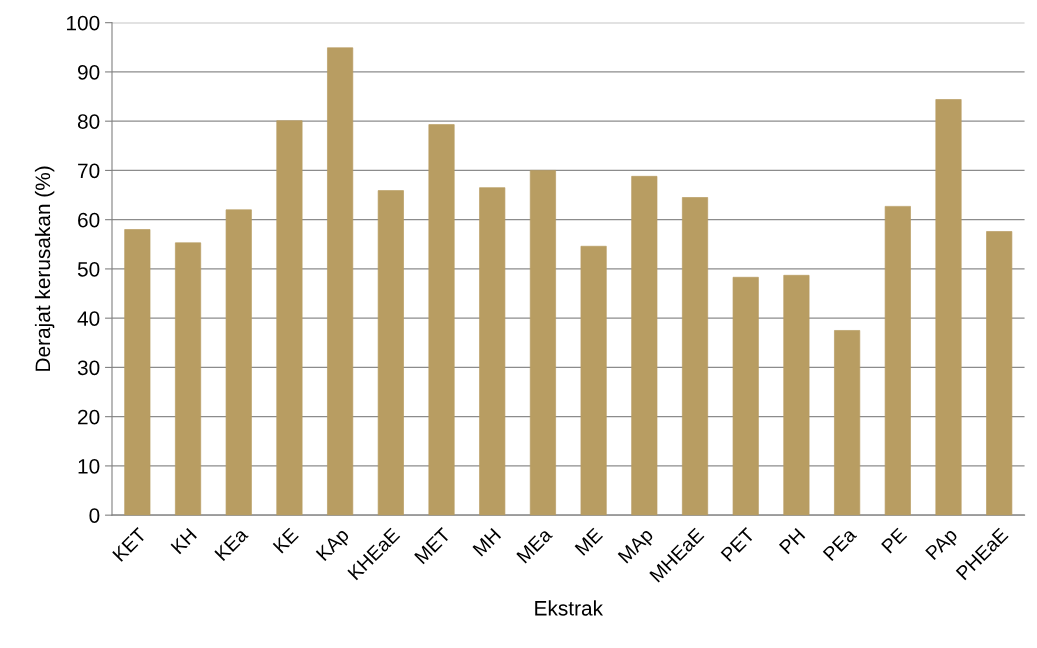 The width and height of the screenshot is (1037, 648). What do you see at coordinates (88, 368) in the screenshot?
I see `y-tick-label: 30` at bounding box center [88, 368].